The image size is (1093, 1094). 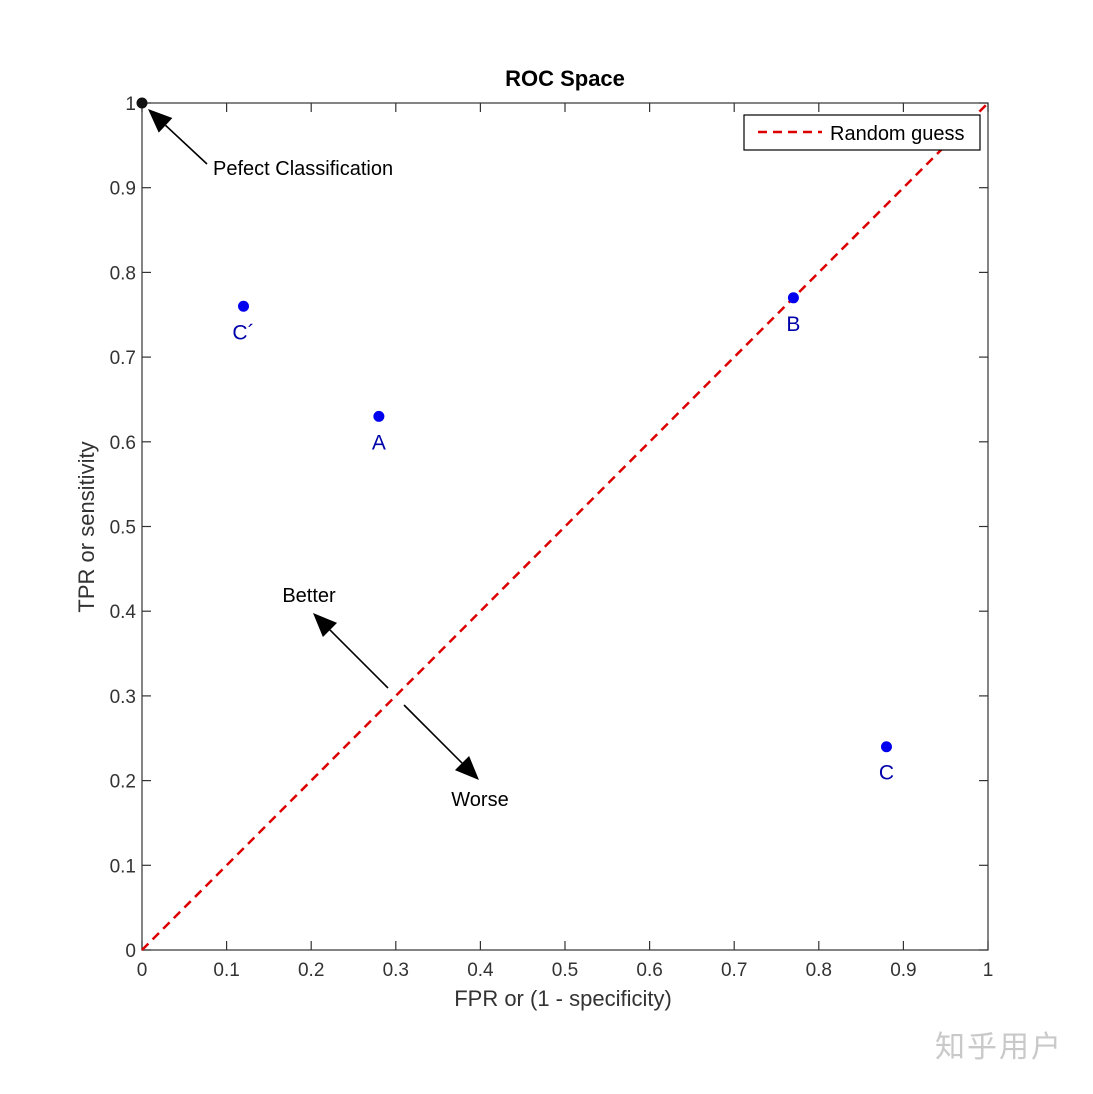 I want to click on perfect-classification-arrow, so click(x=178, y=137).